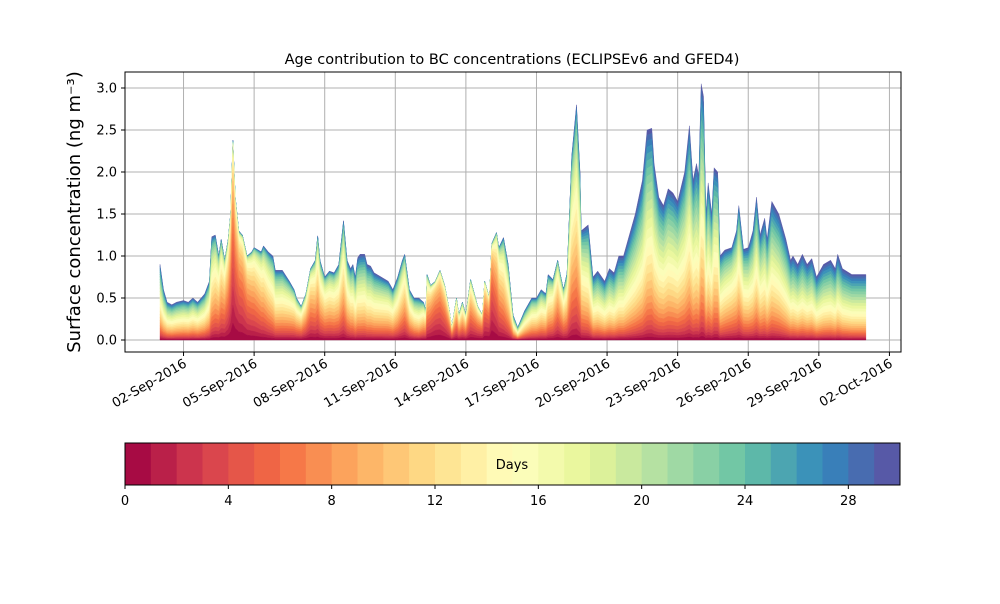 Image resolution: width=1000 pixels, height=604 pixels. I want to click on colorbar-tick-label: 16, so click(538, 501).